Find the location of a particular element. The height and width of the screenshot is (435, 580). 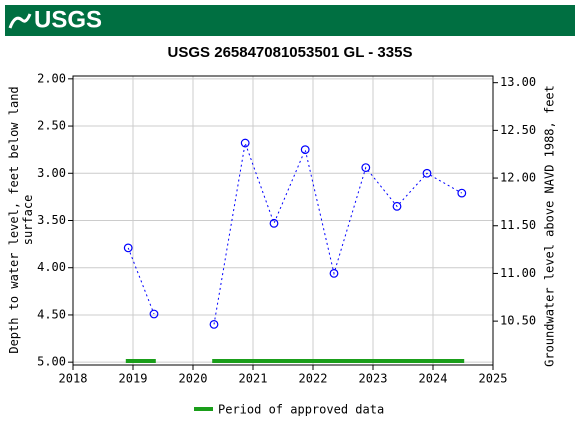

x-tick-label: 2018 is located at coordinates (73, 379).